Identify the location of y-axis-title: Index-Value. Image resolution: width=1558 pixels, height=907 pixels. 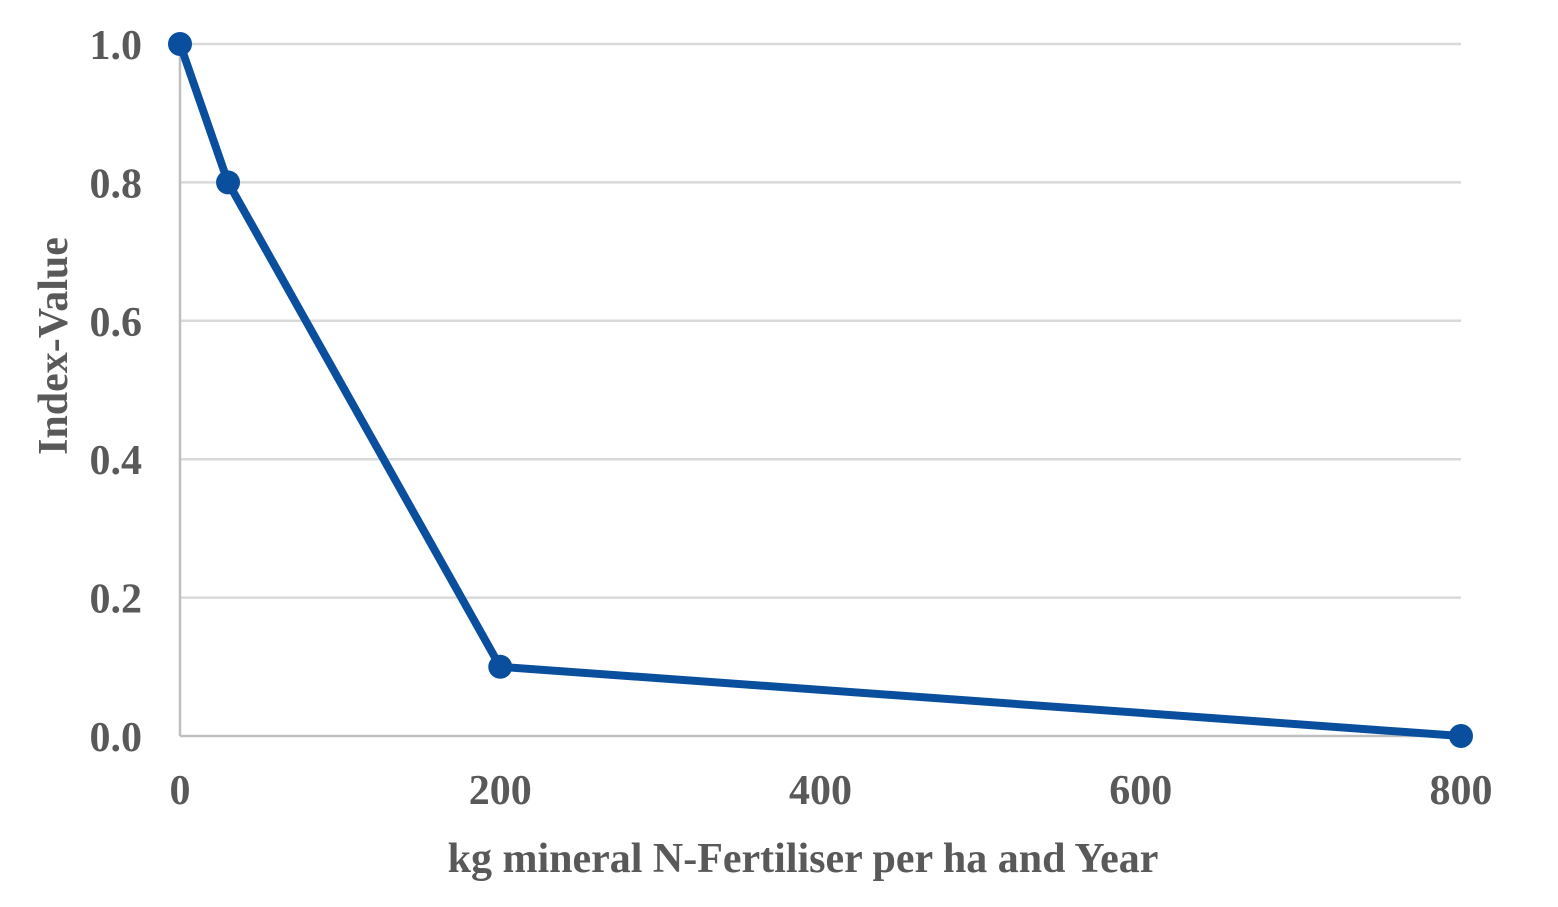
(54, 346).